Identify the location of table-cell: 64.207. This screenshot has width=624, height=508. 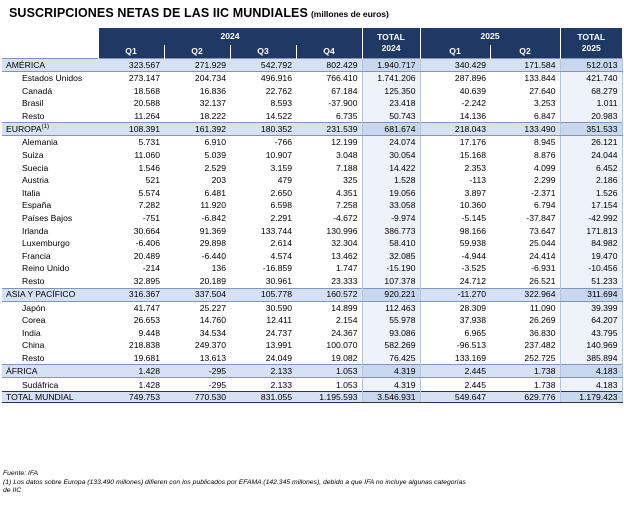
(591, 320).